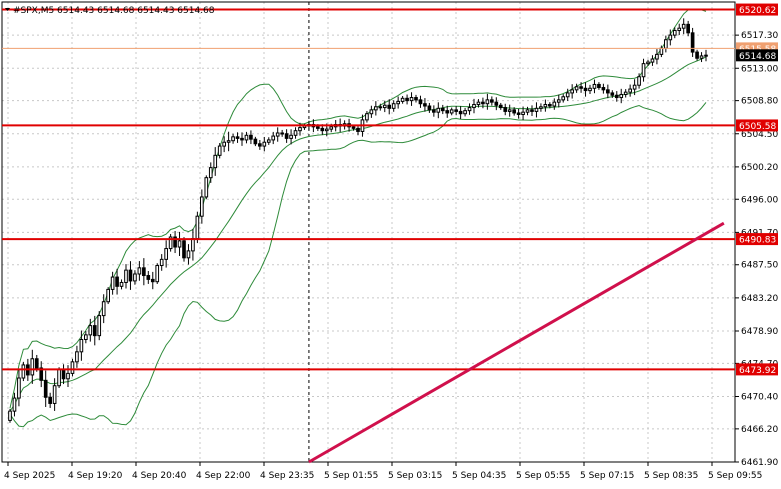 The height and width of the screenshot is (489, 781). What do you see at coordinates (7, 9) in the screenshot?
I see `dropdown-triangle-icon` at bounding box center [7, 9].